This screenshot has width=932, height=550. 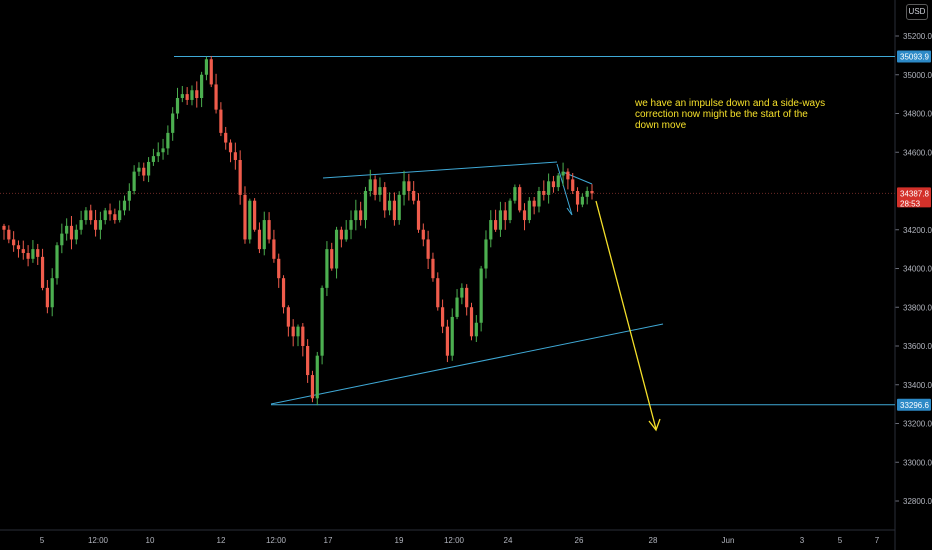 What do you see at coordinates (917, 152) in the screenshot?
I see `price-tick-label: 34600.0` at bounding box center [917, 152].